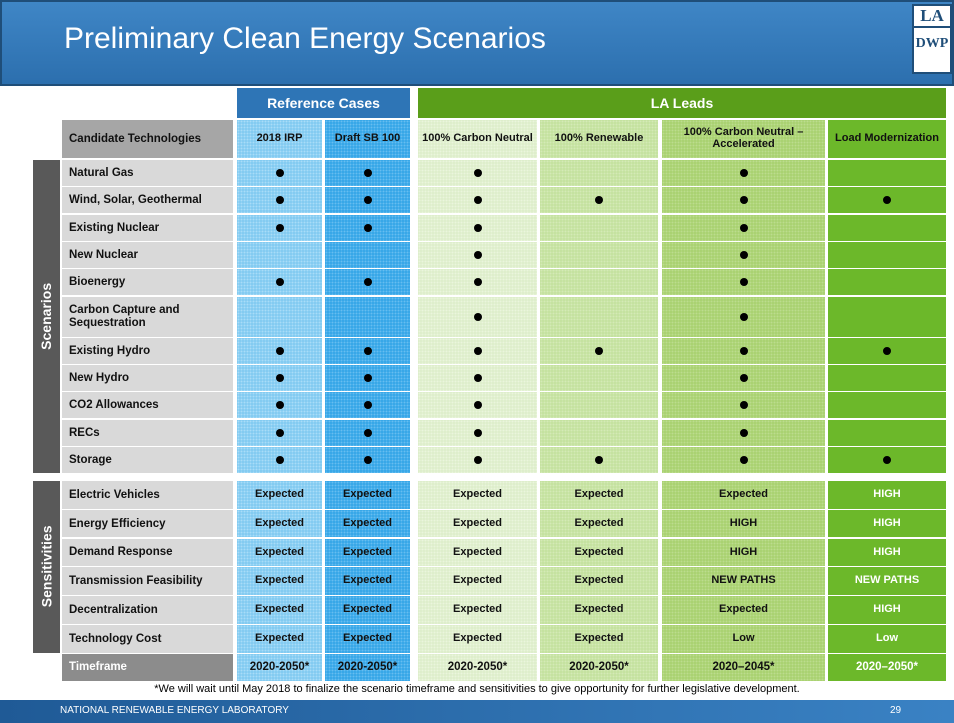 The width and height of the screenshot is (954, 723). I want to click on column-header: 2018 IRP, so click(279, 139).